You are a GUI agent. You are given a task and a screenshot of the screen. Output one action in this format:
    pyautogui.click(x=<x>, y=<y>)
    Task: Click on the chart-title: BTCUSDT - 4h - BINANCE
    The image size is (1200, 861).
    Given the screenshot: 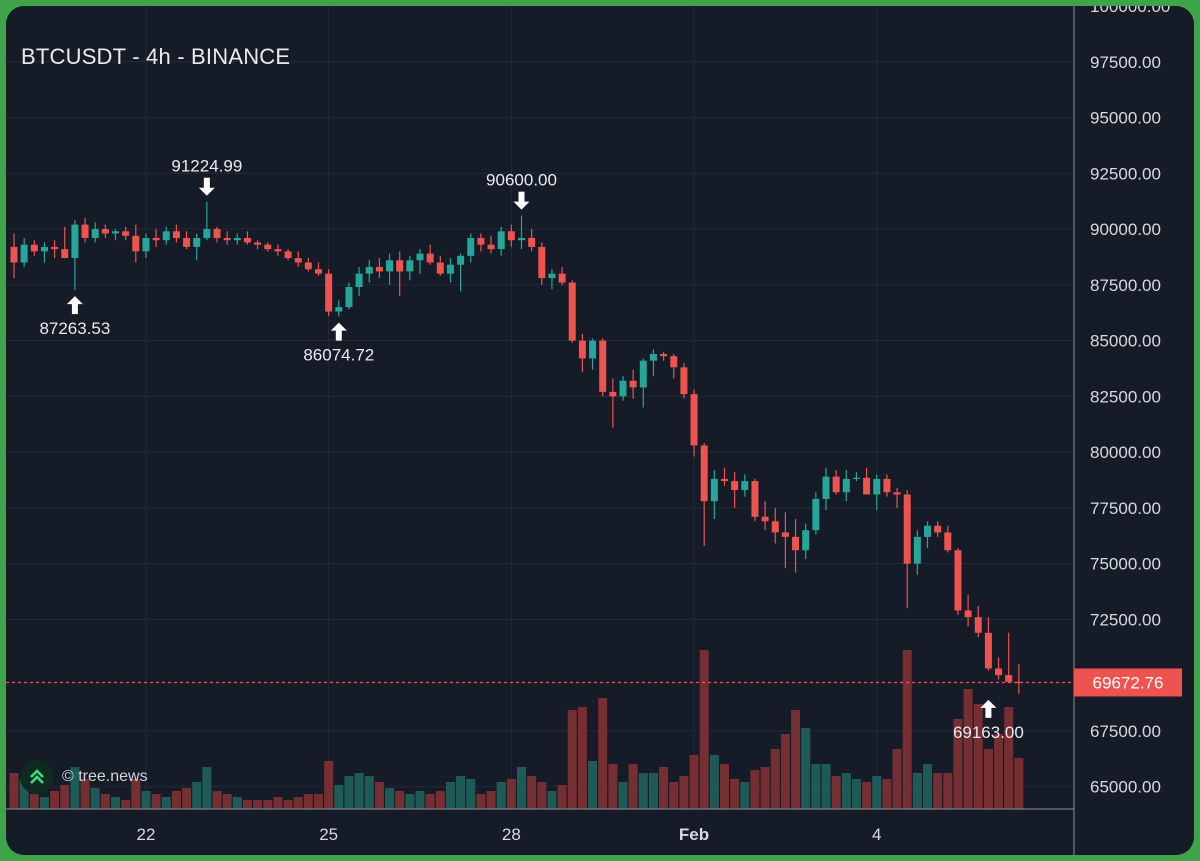 What is the action you would take?
    pyautogui.click(x=156, y=56)
    